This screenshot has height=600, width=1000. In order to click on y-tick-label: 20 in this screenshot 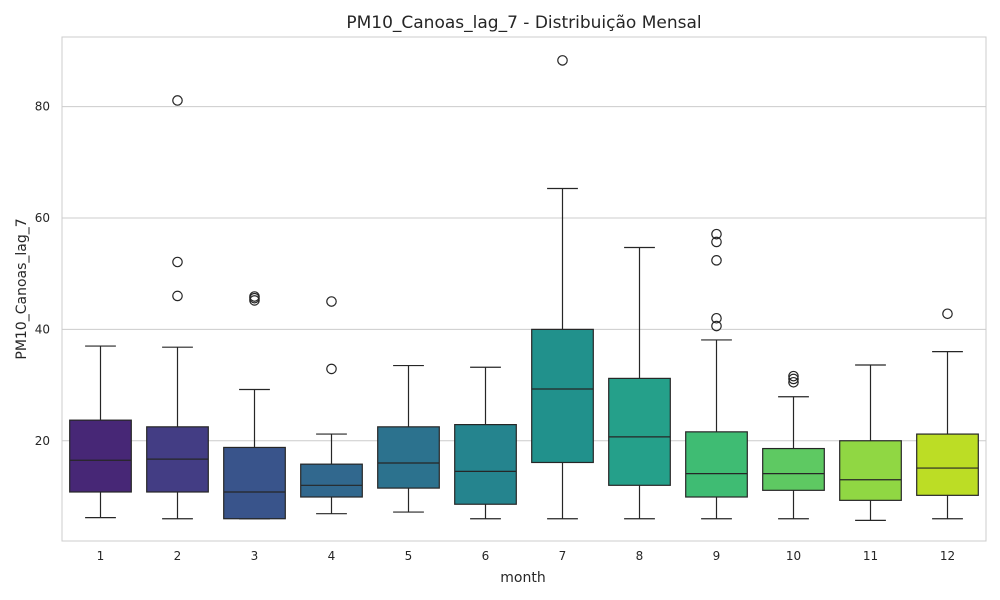, I will do `click(42, 441)`.